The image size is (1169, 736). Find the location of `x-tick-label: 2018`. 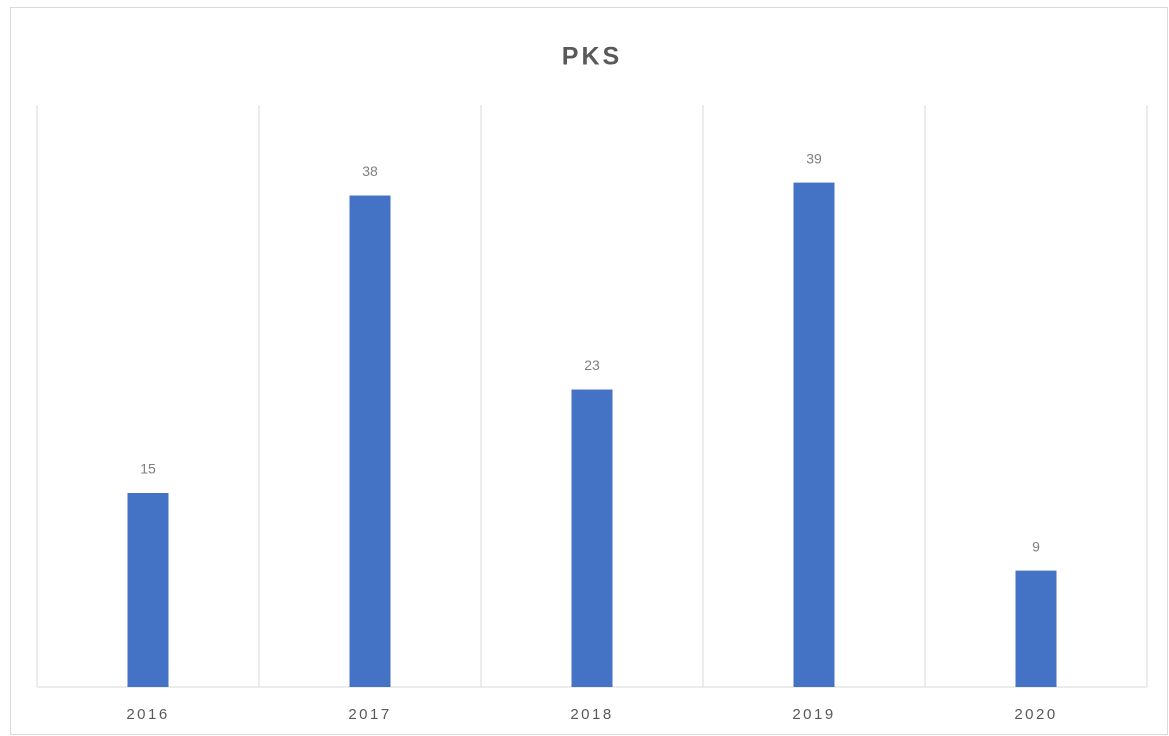

x-tick-label: 2018 is located at coordinates (591, 714).